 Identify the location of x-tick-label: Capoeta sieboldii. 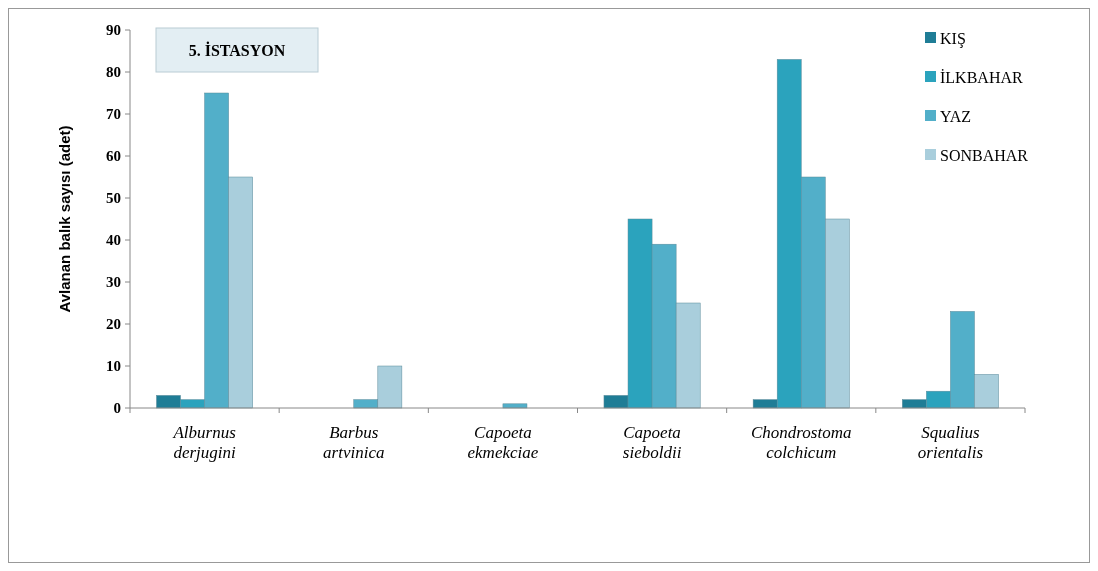
(652, 442).